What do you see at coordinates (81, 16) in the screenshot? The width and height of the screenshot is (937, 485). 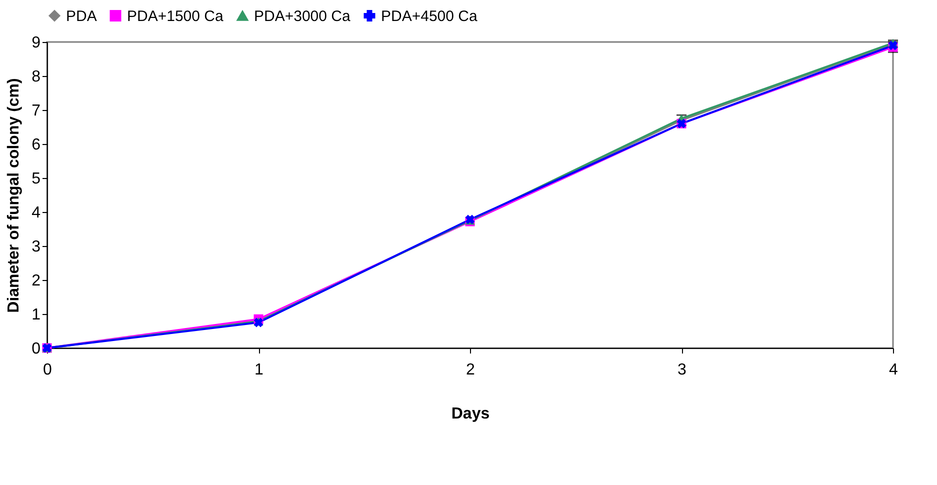 I see `legend-label: PDA` at bounding box center [81, 16].